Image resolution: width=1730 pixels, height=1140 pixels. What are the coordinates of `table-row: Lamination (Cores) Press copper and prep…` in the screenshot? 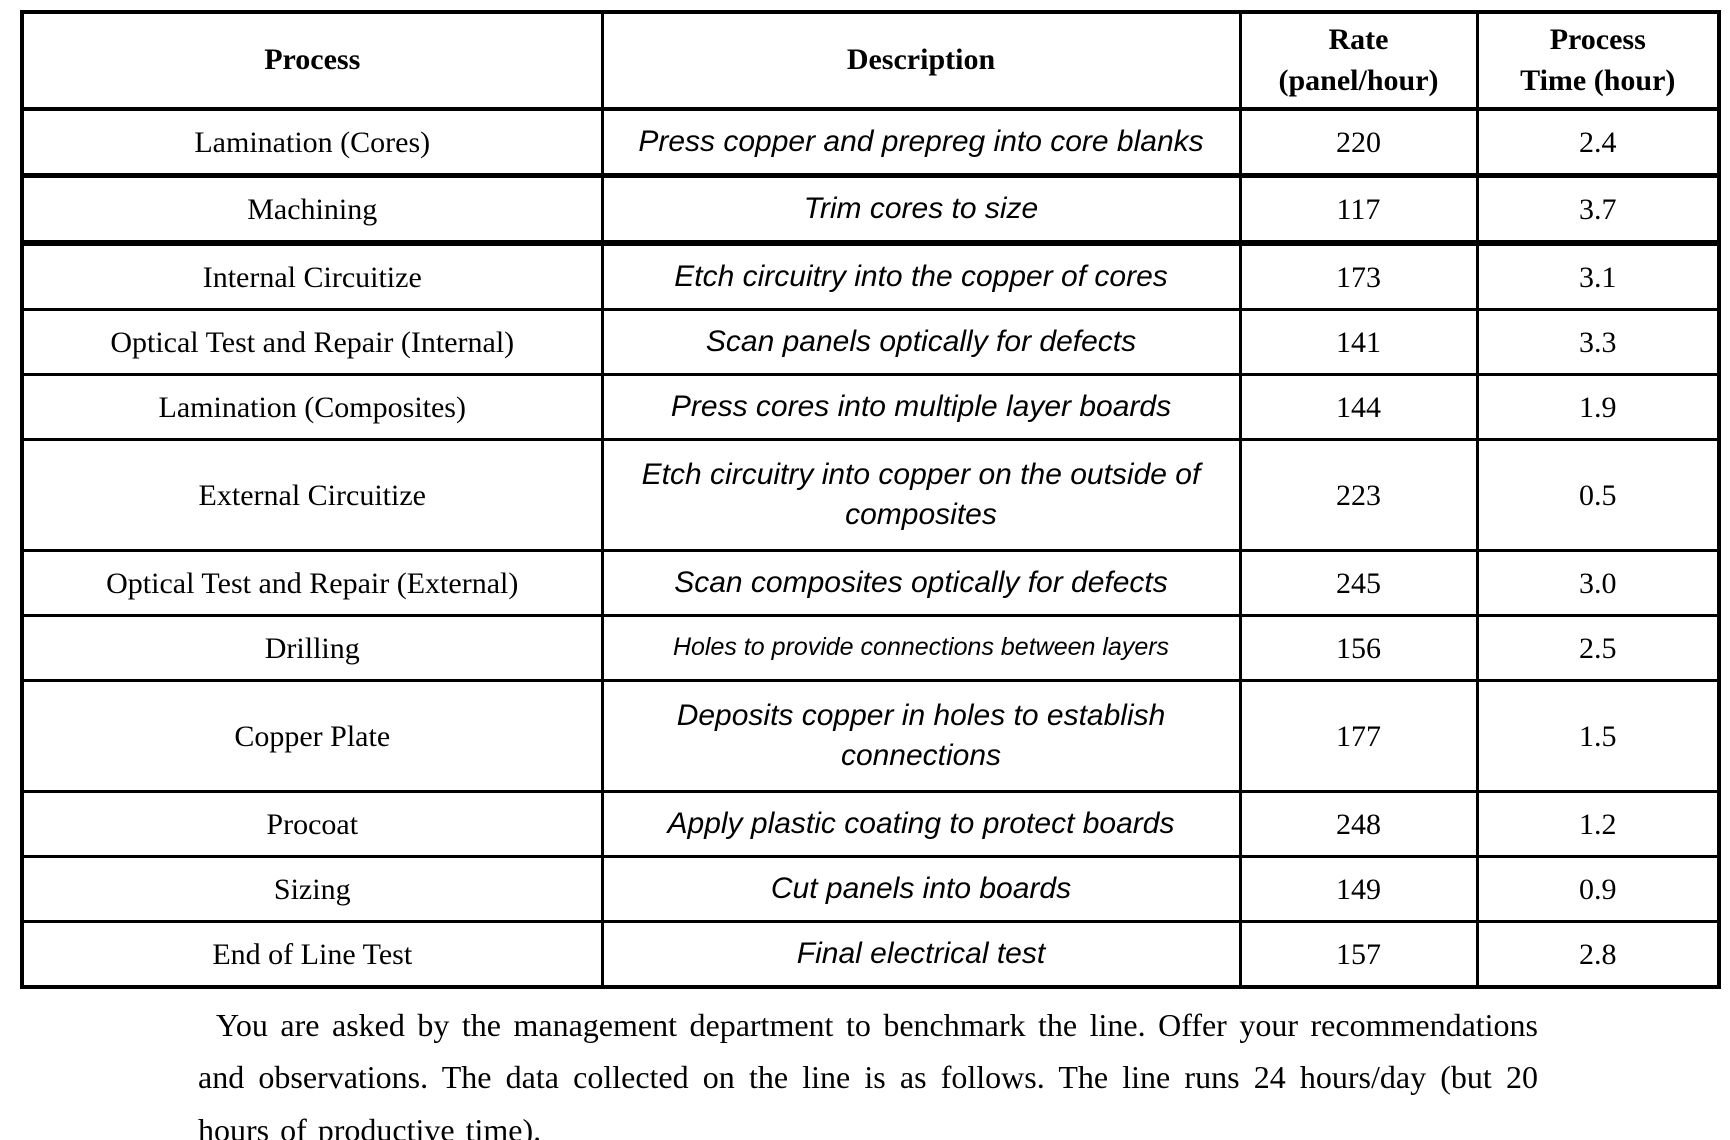 It's located at (870, 142).